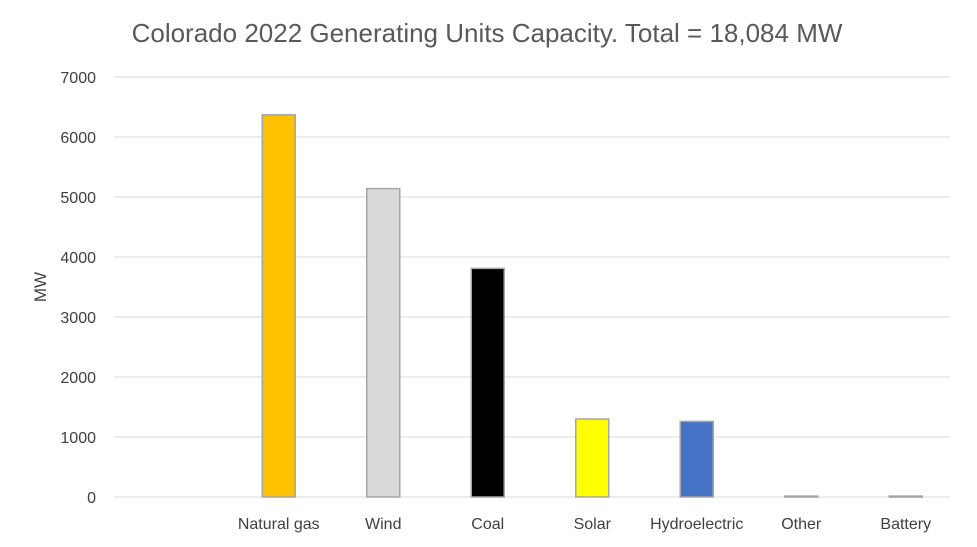 The image size is (977, 547). Describe the element at coordinates (905, 496) in the screenshot. I see `bar-battery` at that location.